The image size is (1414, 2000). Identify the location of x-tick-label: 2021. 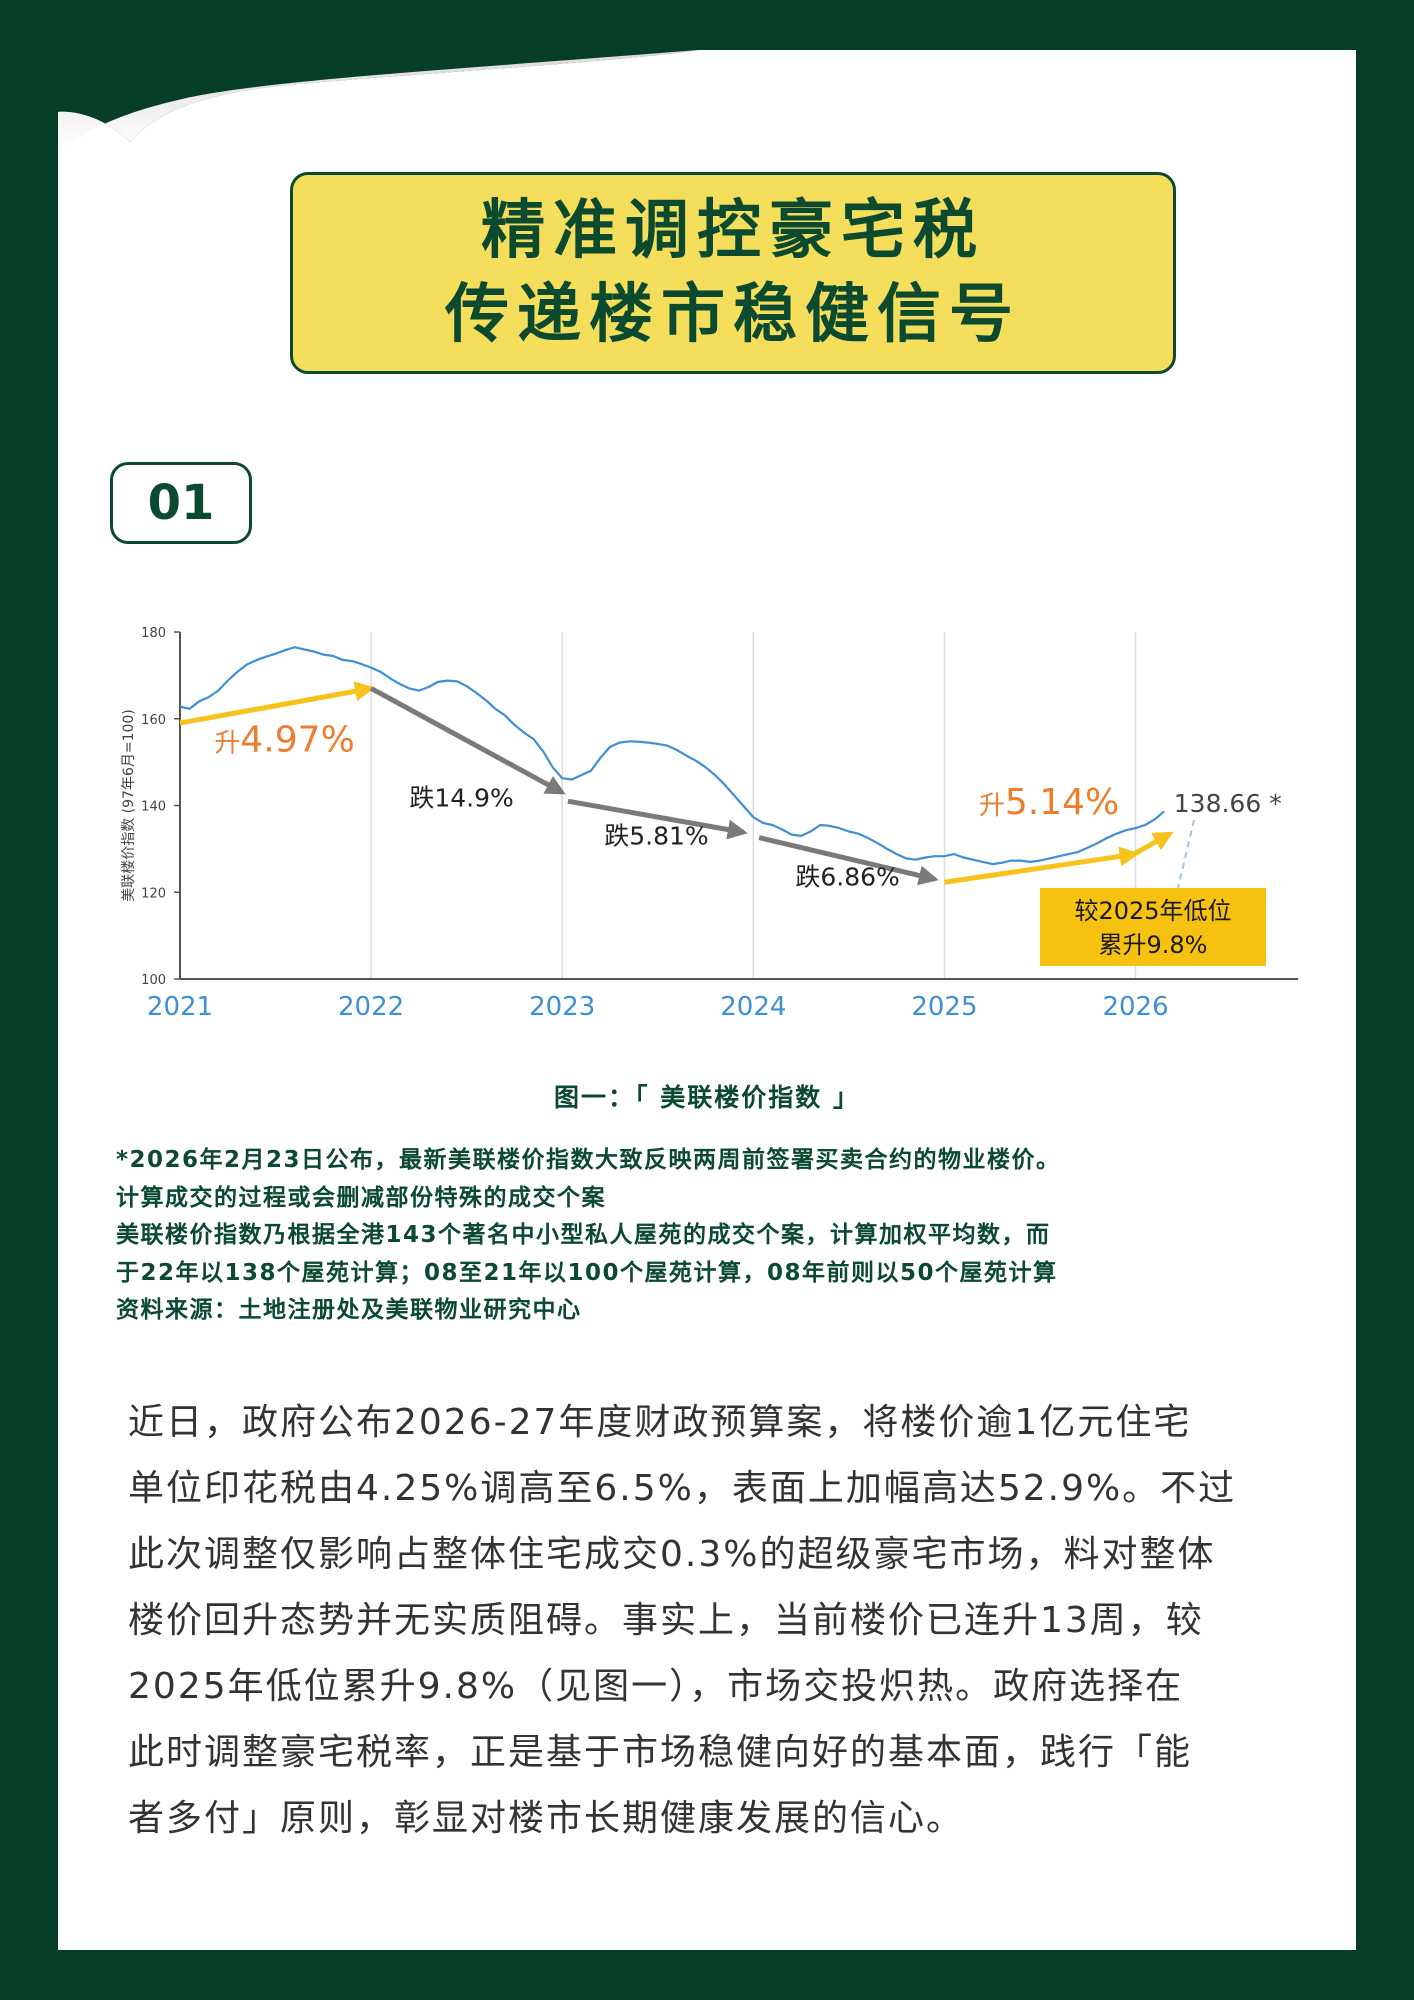
(180, 1007).